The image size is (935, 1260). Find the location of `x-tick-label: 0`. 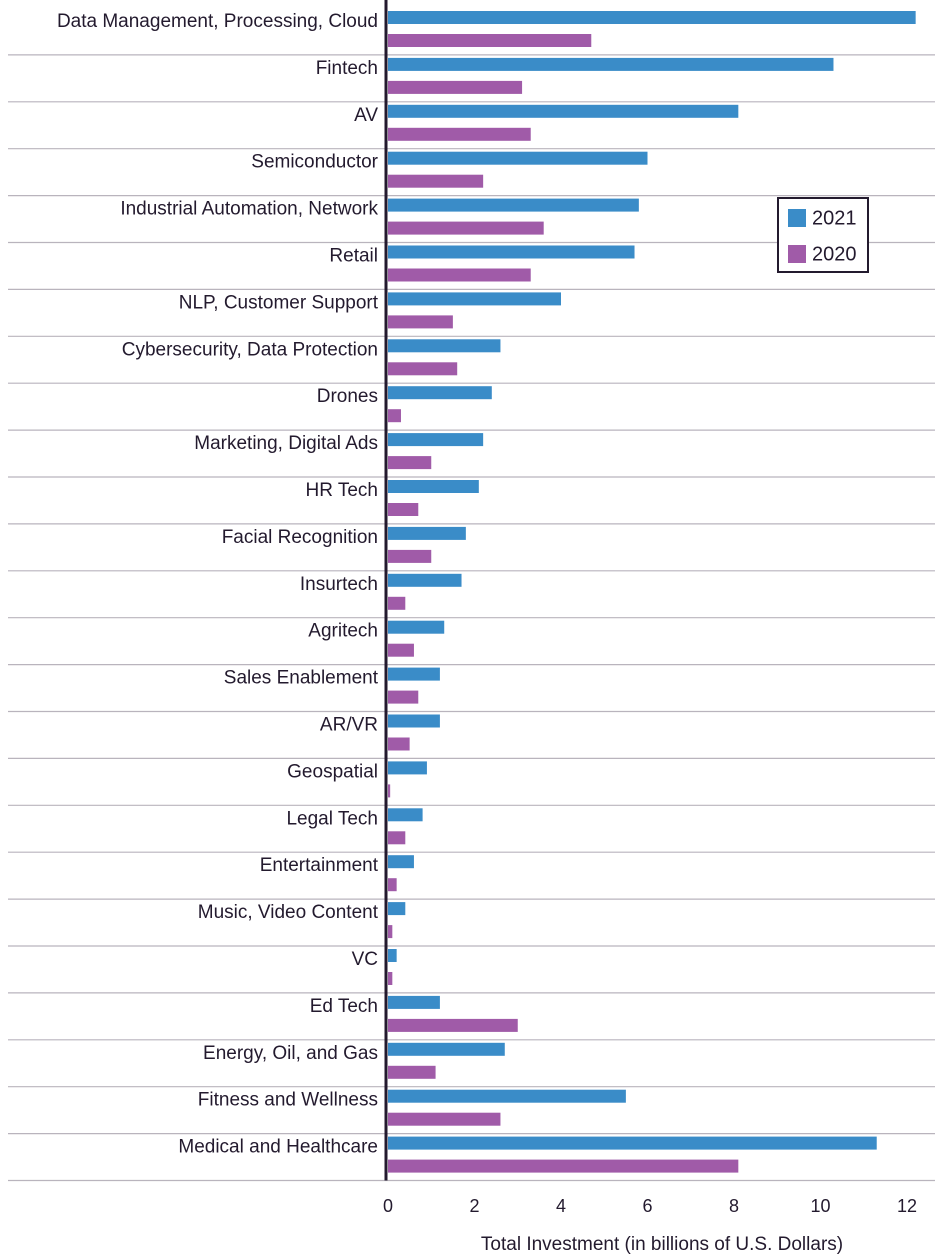

x-tick-label: 0 is located at coordinates (388, 1206).